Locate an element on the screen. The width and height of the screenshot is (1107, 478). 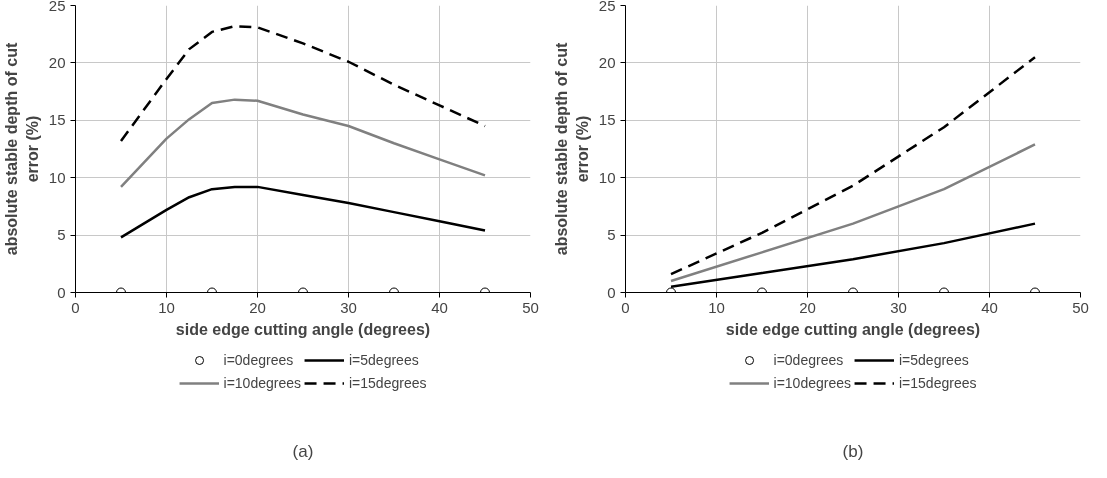
text: (a) is located at coordinates (303, 451).